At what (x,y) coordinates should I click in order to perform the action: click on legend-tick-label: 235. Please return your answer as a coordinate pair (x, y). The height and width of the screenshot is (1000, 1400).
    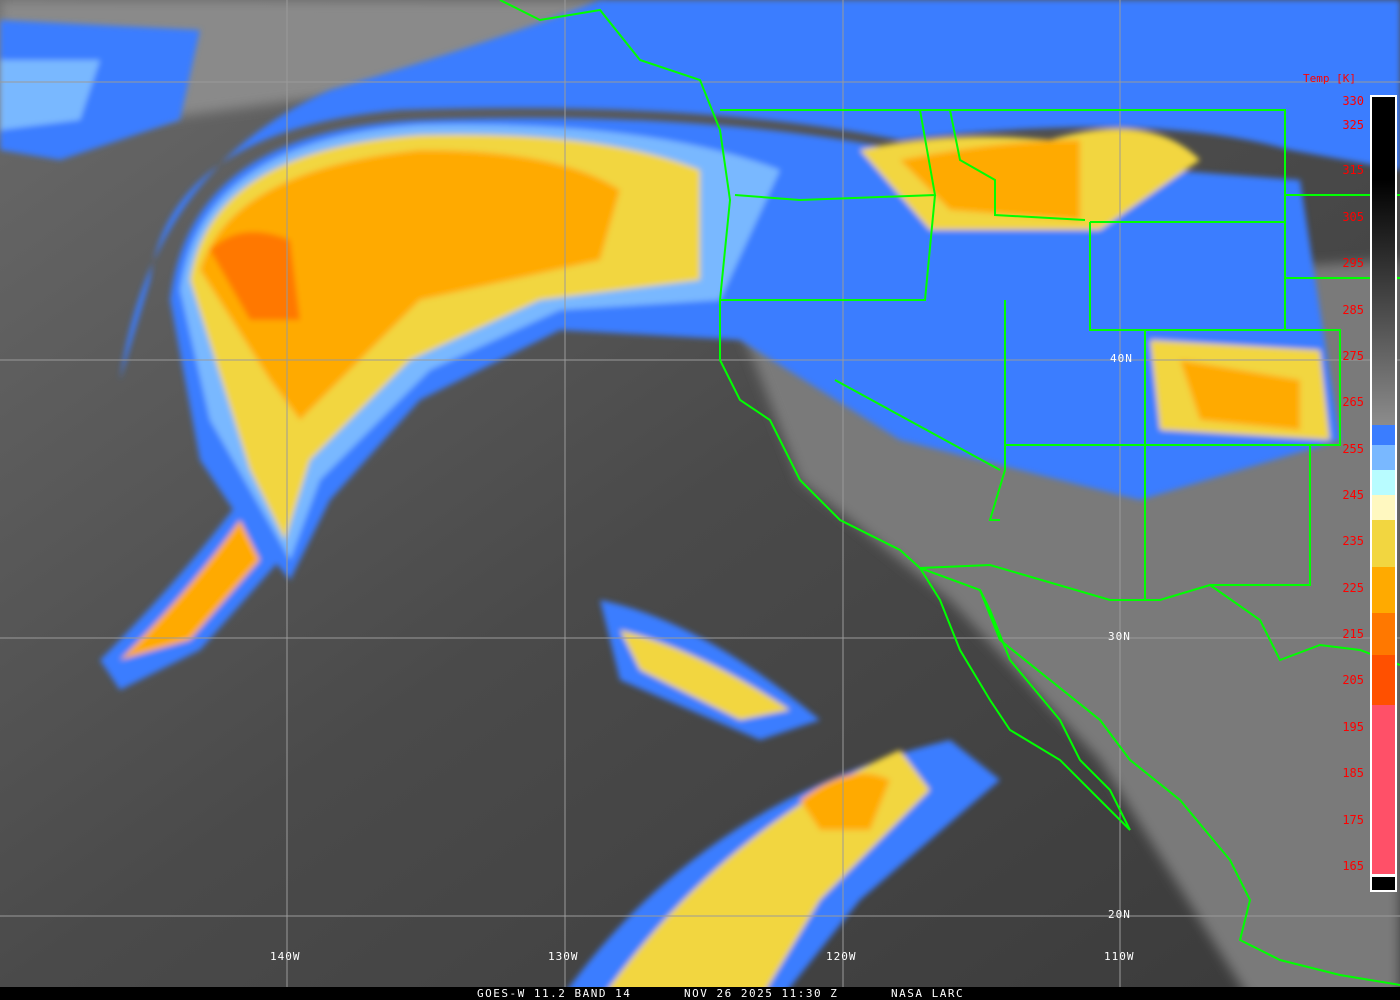
    Looking at the image, I should click on (1353, 541).